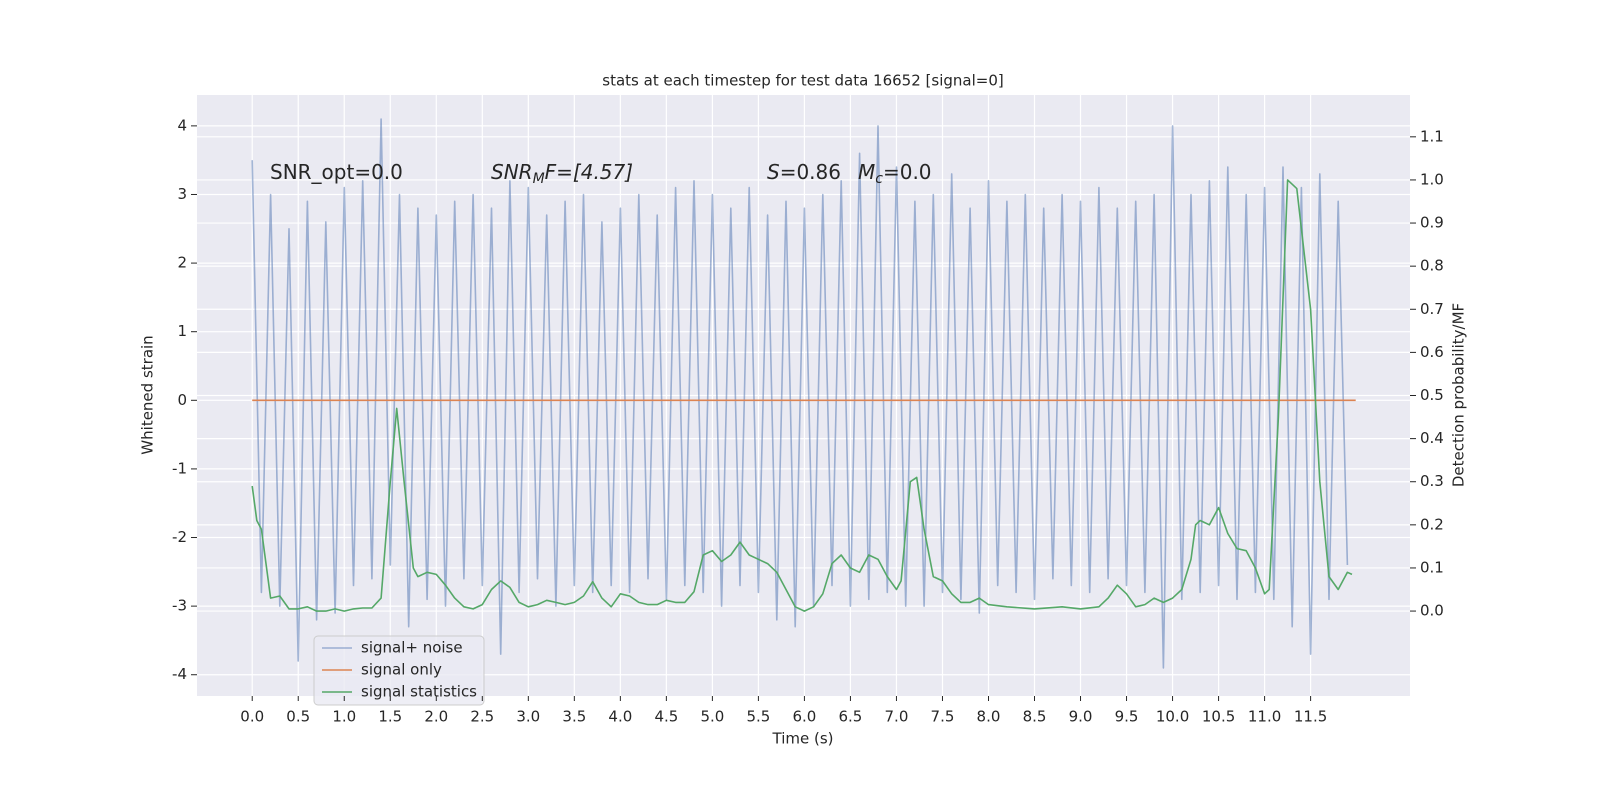 The width and height of the screenshot is (1600, 800). Describe the element at coordinates (182, 125) in the screenshot. I see `y-tick-label: 4` at that location.